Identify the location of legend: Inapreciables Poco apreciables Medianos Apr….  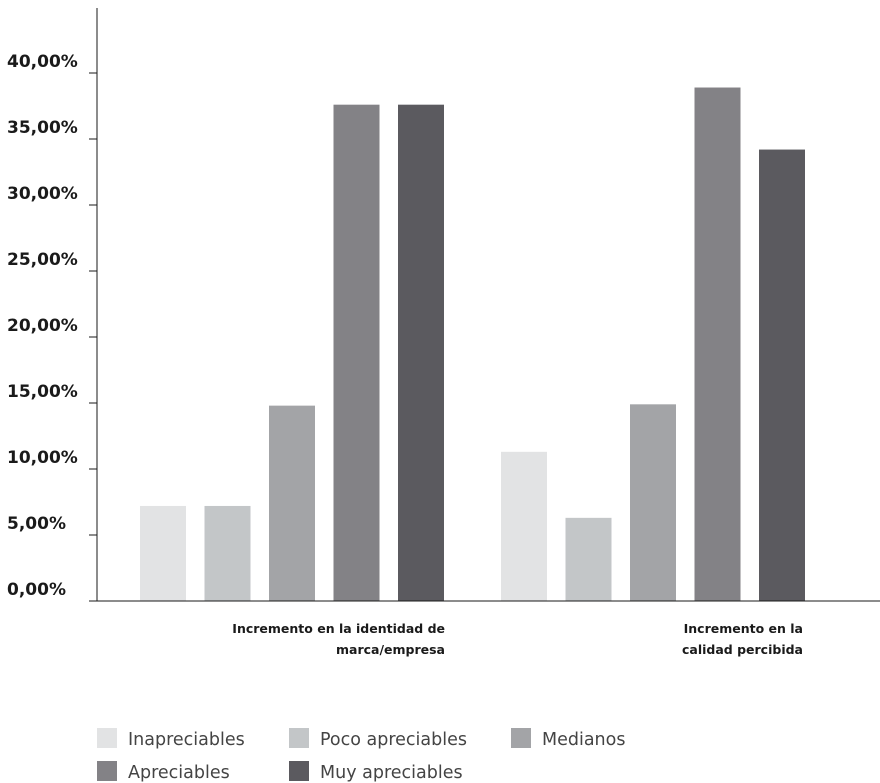
(361, 755).